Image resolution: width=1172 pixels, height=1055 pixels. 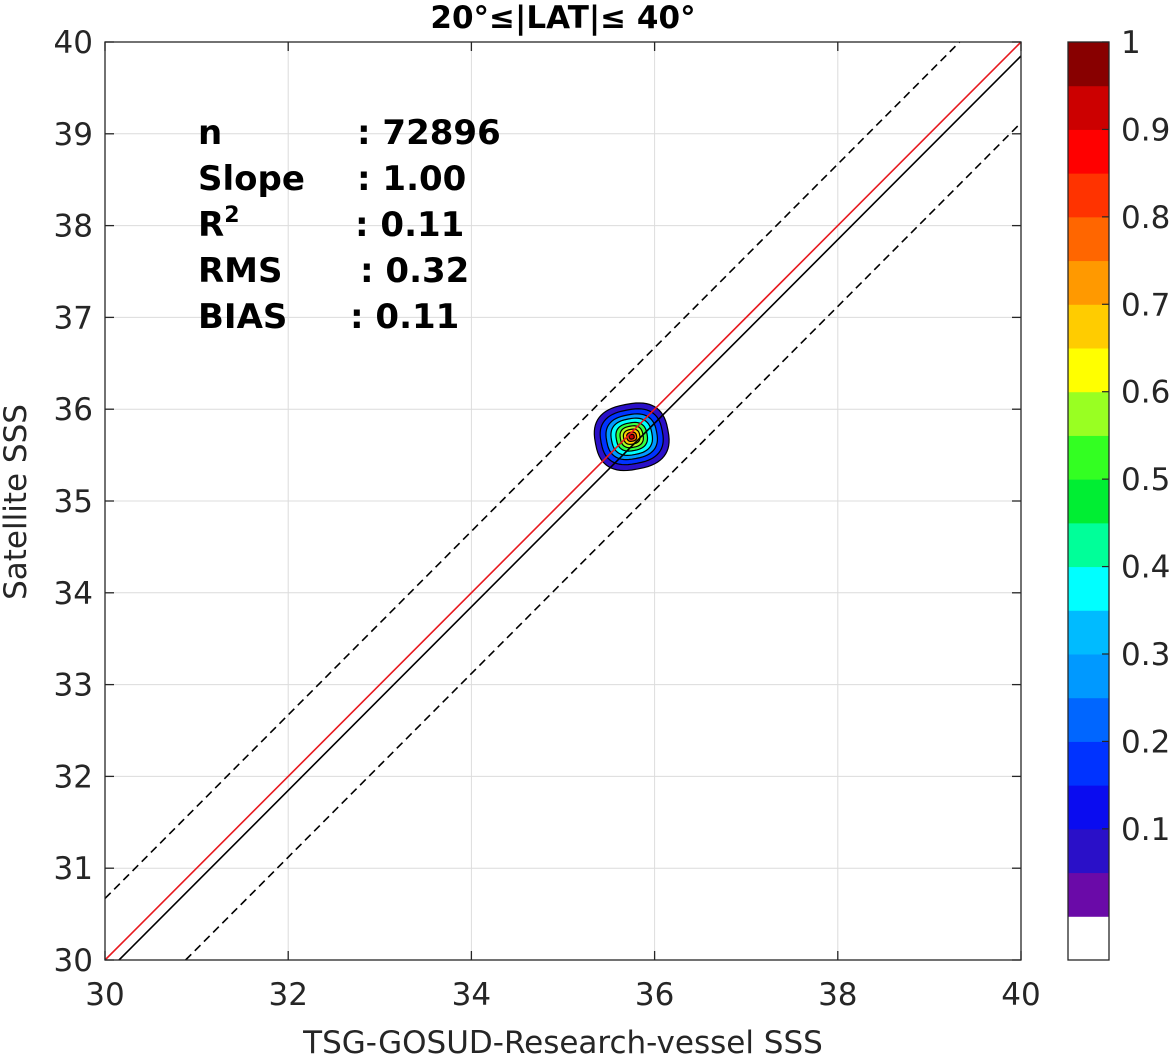 I want to click on colorbar-tick-label: 0.6, so click(x=1145, y=393).